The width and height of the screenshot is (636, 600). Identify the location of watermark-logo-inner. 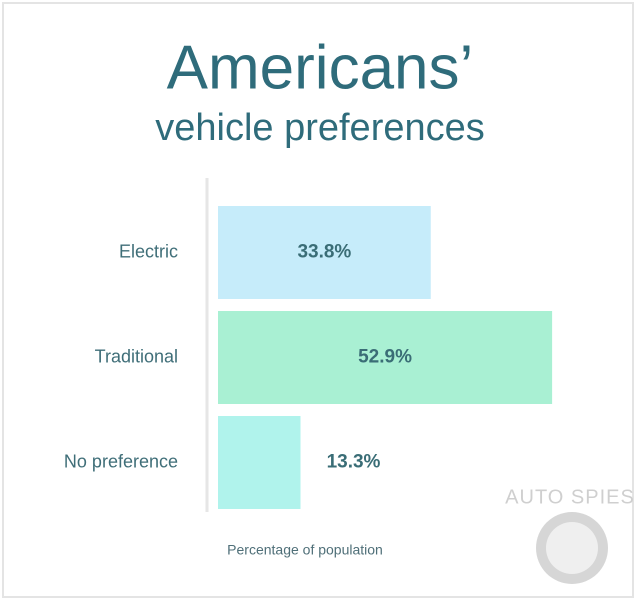
(572, 548).